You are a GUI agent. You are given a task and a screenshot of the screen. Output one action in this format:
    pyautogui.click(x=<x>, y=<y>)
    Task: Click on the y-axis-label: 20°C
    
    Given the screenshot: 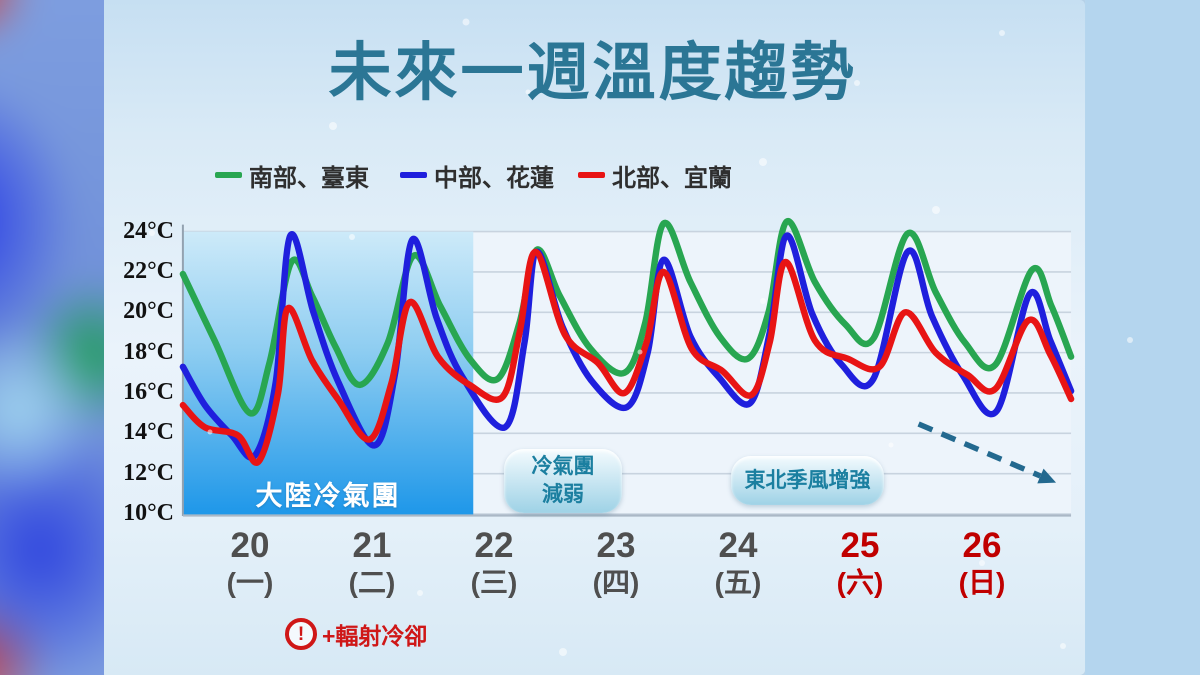 What is the action you would take?
    pyautogui.click(x=148, y=311)
    